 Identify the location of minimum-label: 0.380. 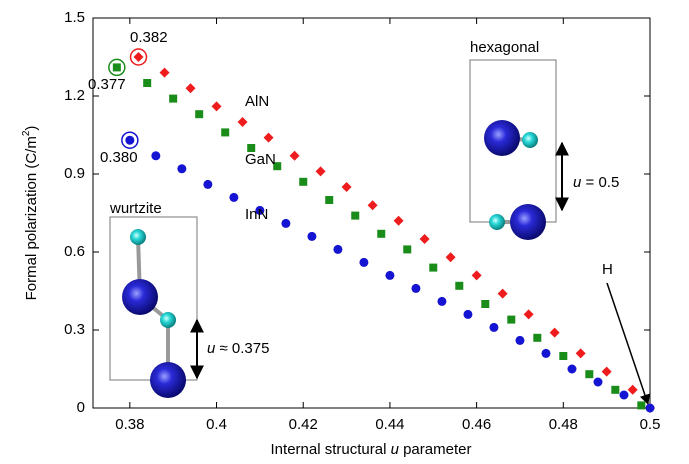
(119, 157).